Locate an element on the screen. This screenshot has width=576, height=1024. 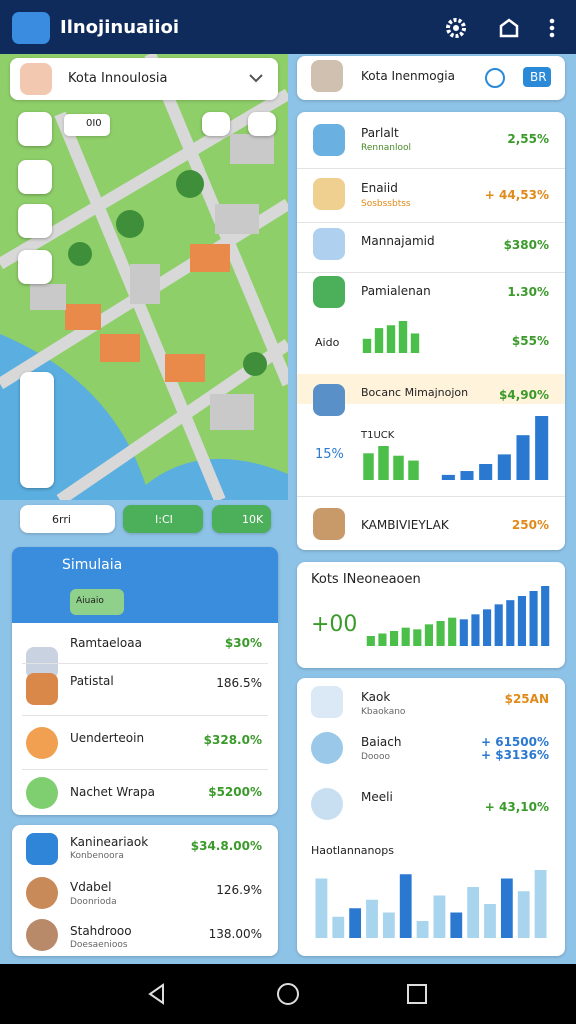
item-value: $5200% is located at coordinates (235, 792).